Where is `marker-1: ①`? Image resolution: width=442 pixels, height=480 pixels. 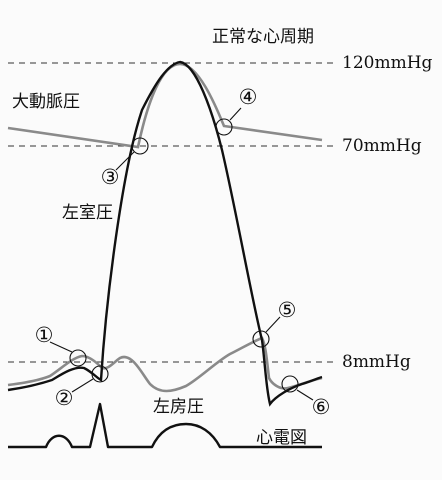 marker-1: ① is located at coordinates (44, 335).